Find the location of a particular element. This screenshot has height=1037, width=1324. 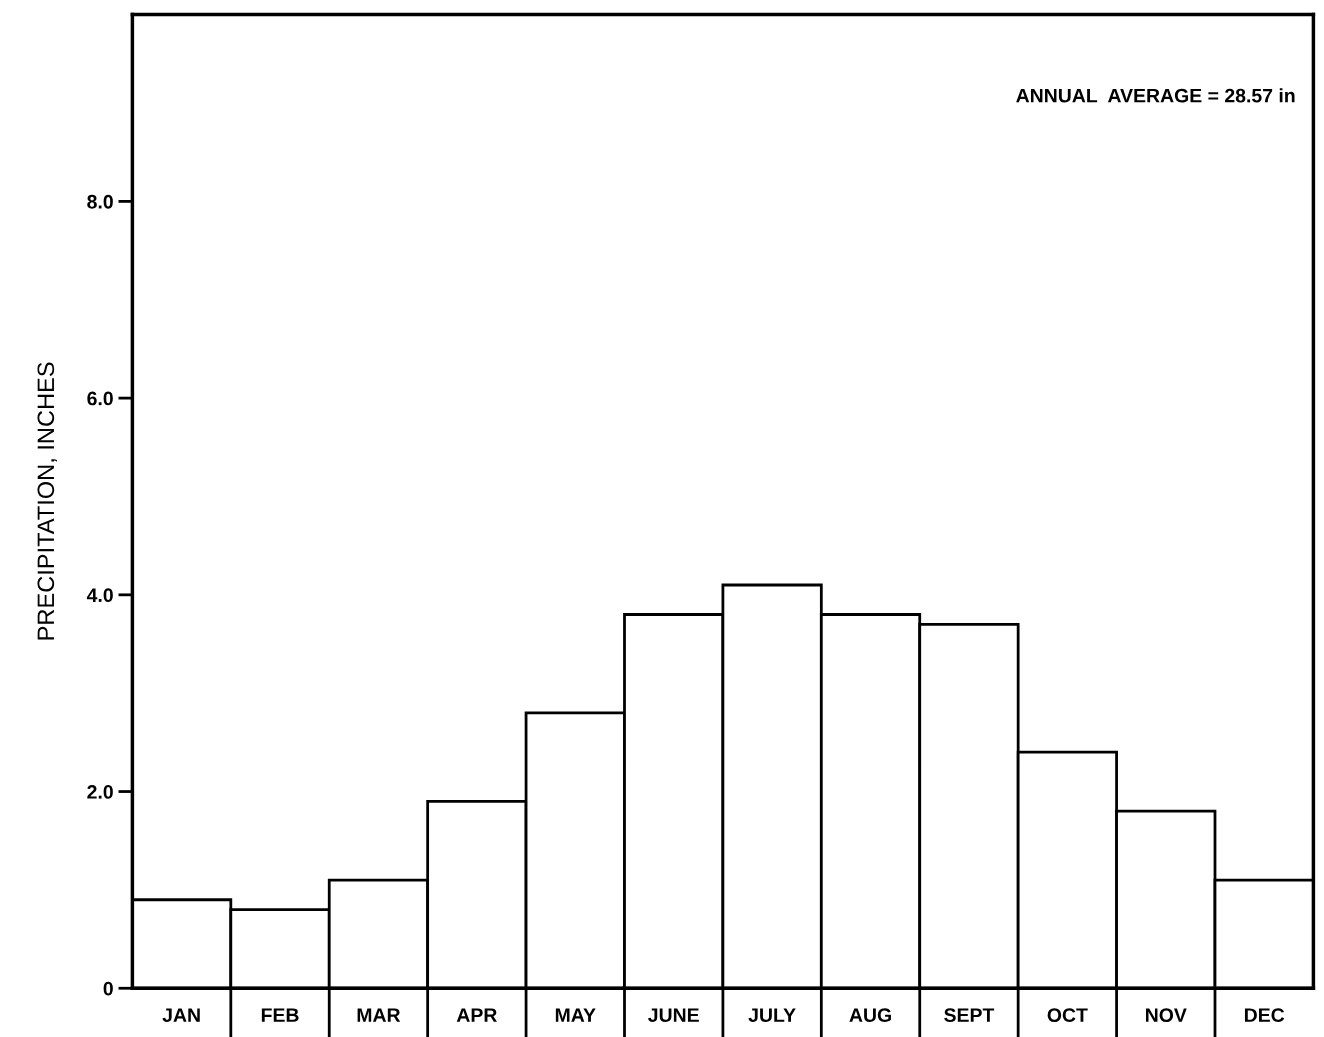

x-tick-label: SEPT is located at coordinates (969, 1015).